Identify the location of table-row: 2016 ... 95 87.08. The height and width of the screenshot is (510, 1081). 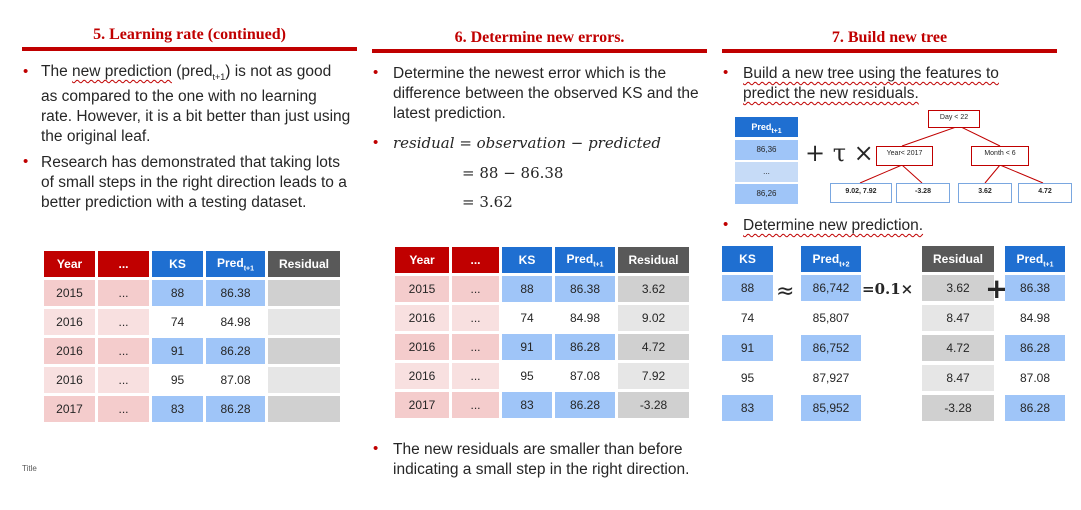
(192, 380).